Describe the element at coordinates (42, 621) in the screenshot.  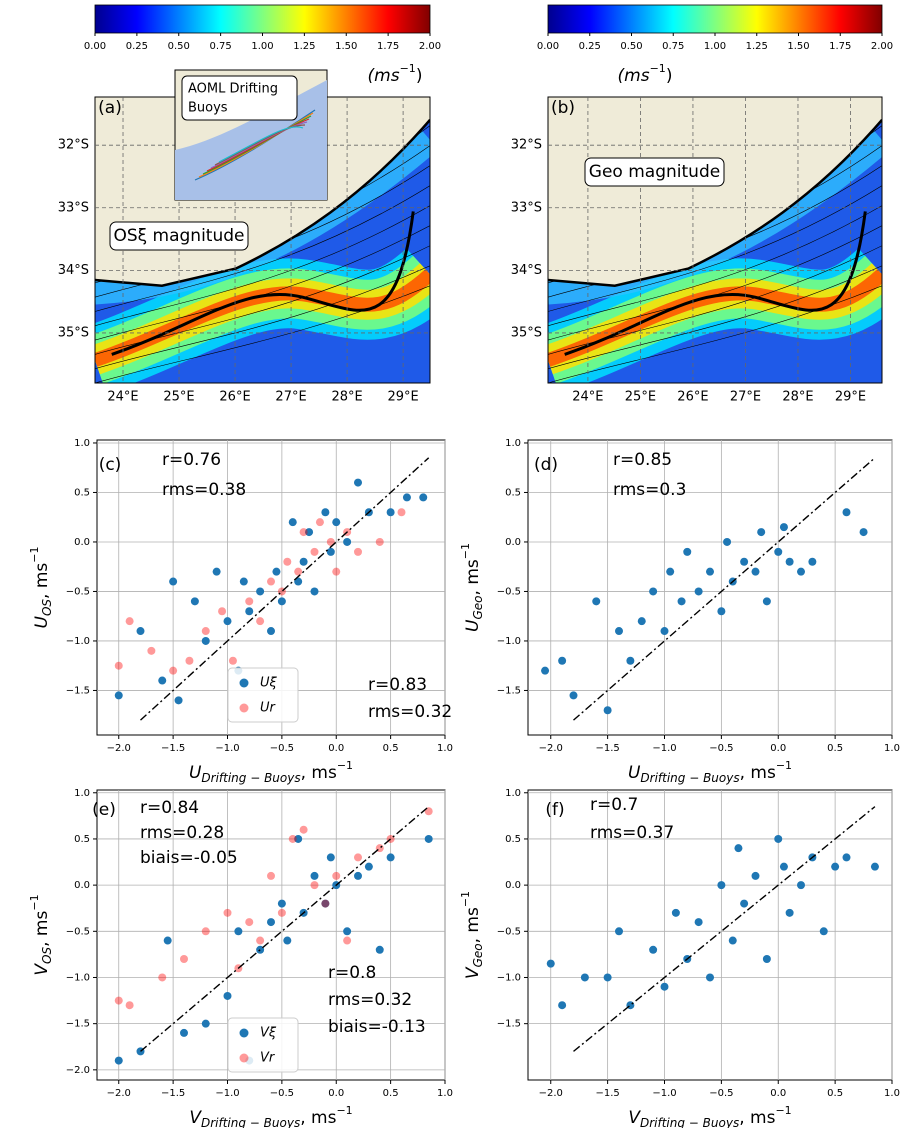
I see `label-part: U` at that location.